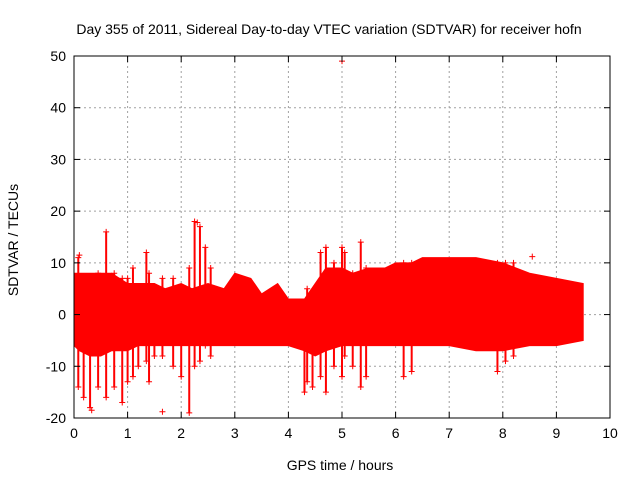 This screenshot has width=640, height=480. Describe the element at coordinates (128, 433) in the screenshot. I see `x-tick-label: 1` at that location.